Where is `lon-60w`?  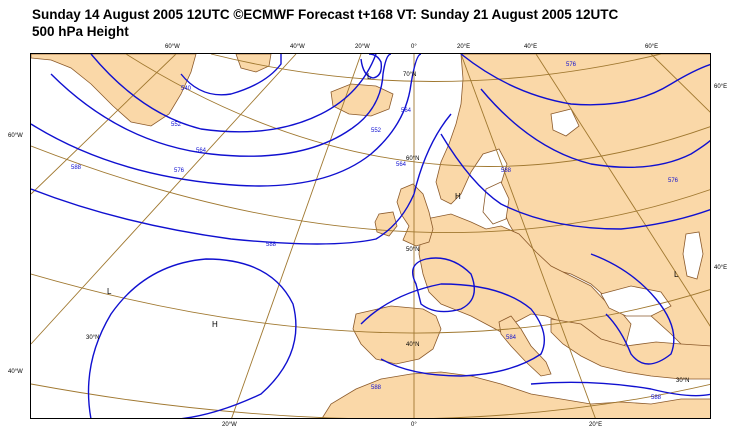 lon-60w is located at coordinates (104, 124).